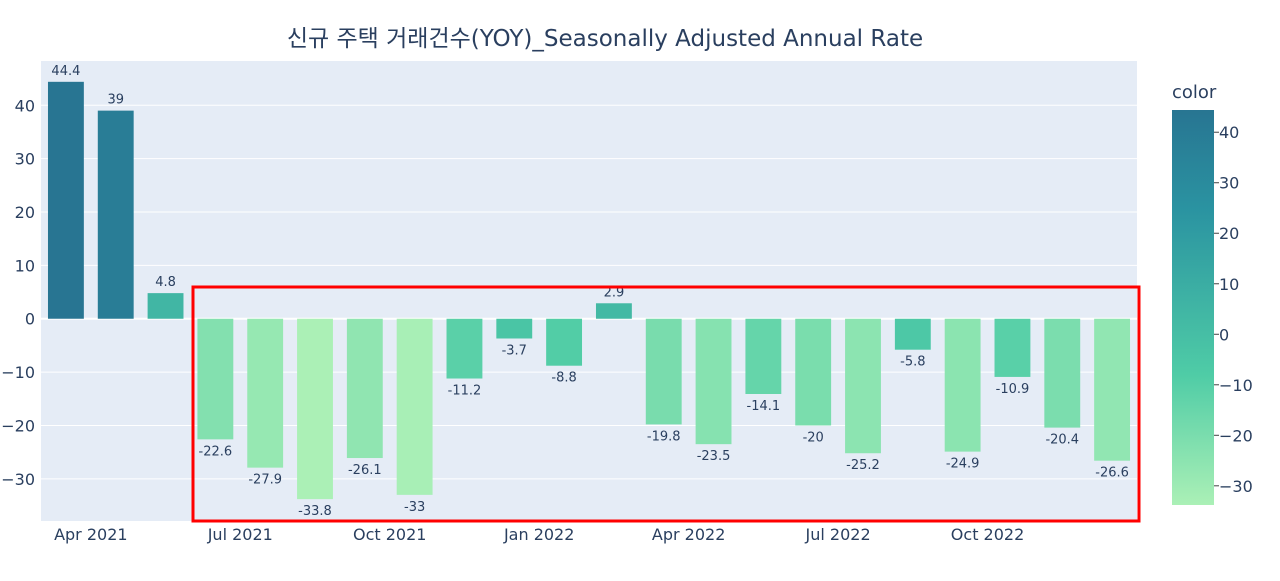  What do you see at coordinates (1229, 183) in the screenshot?
I see `colorbar-tick-label: 30` at bounding box center [1229, 183].